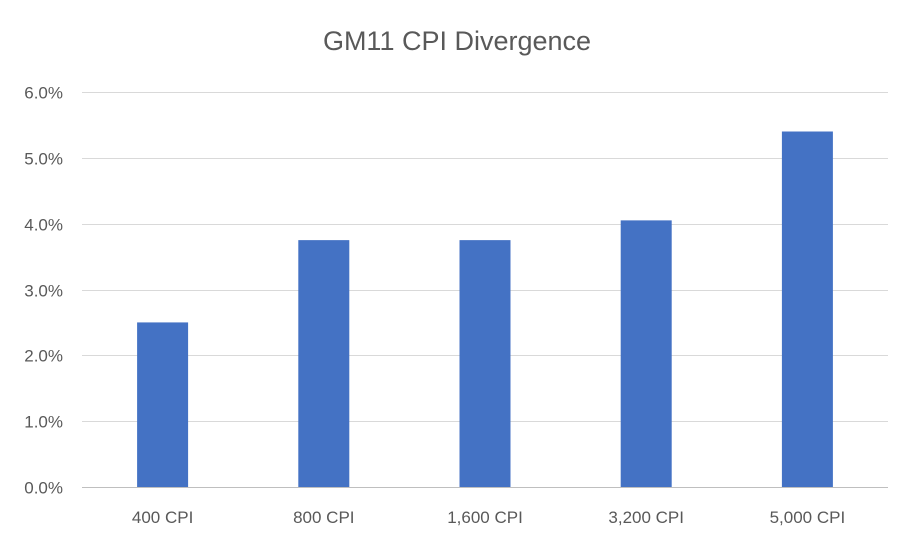  Describe the element at coordinates (43, 356) in the screenshot. I see `y-tick-label: 2.0%` at that location.